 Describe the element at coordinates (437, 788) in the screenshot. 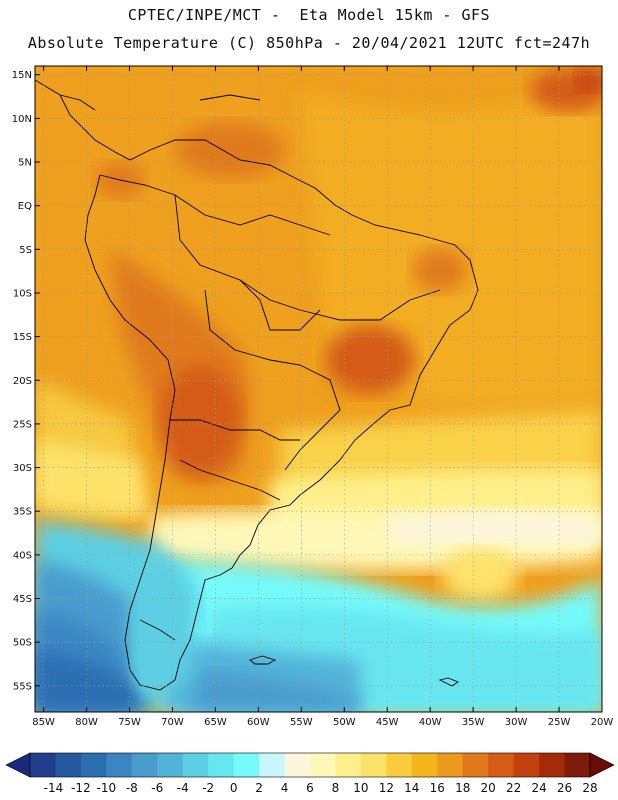

I see `colorbar-label: 16` at that location.